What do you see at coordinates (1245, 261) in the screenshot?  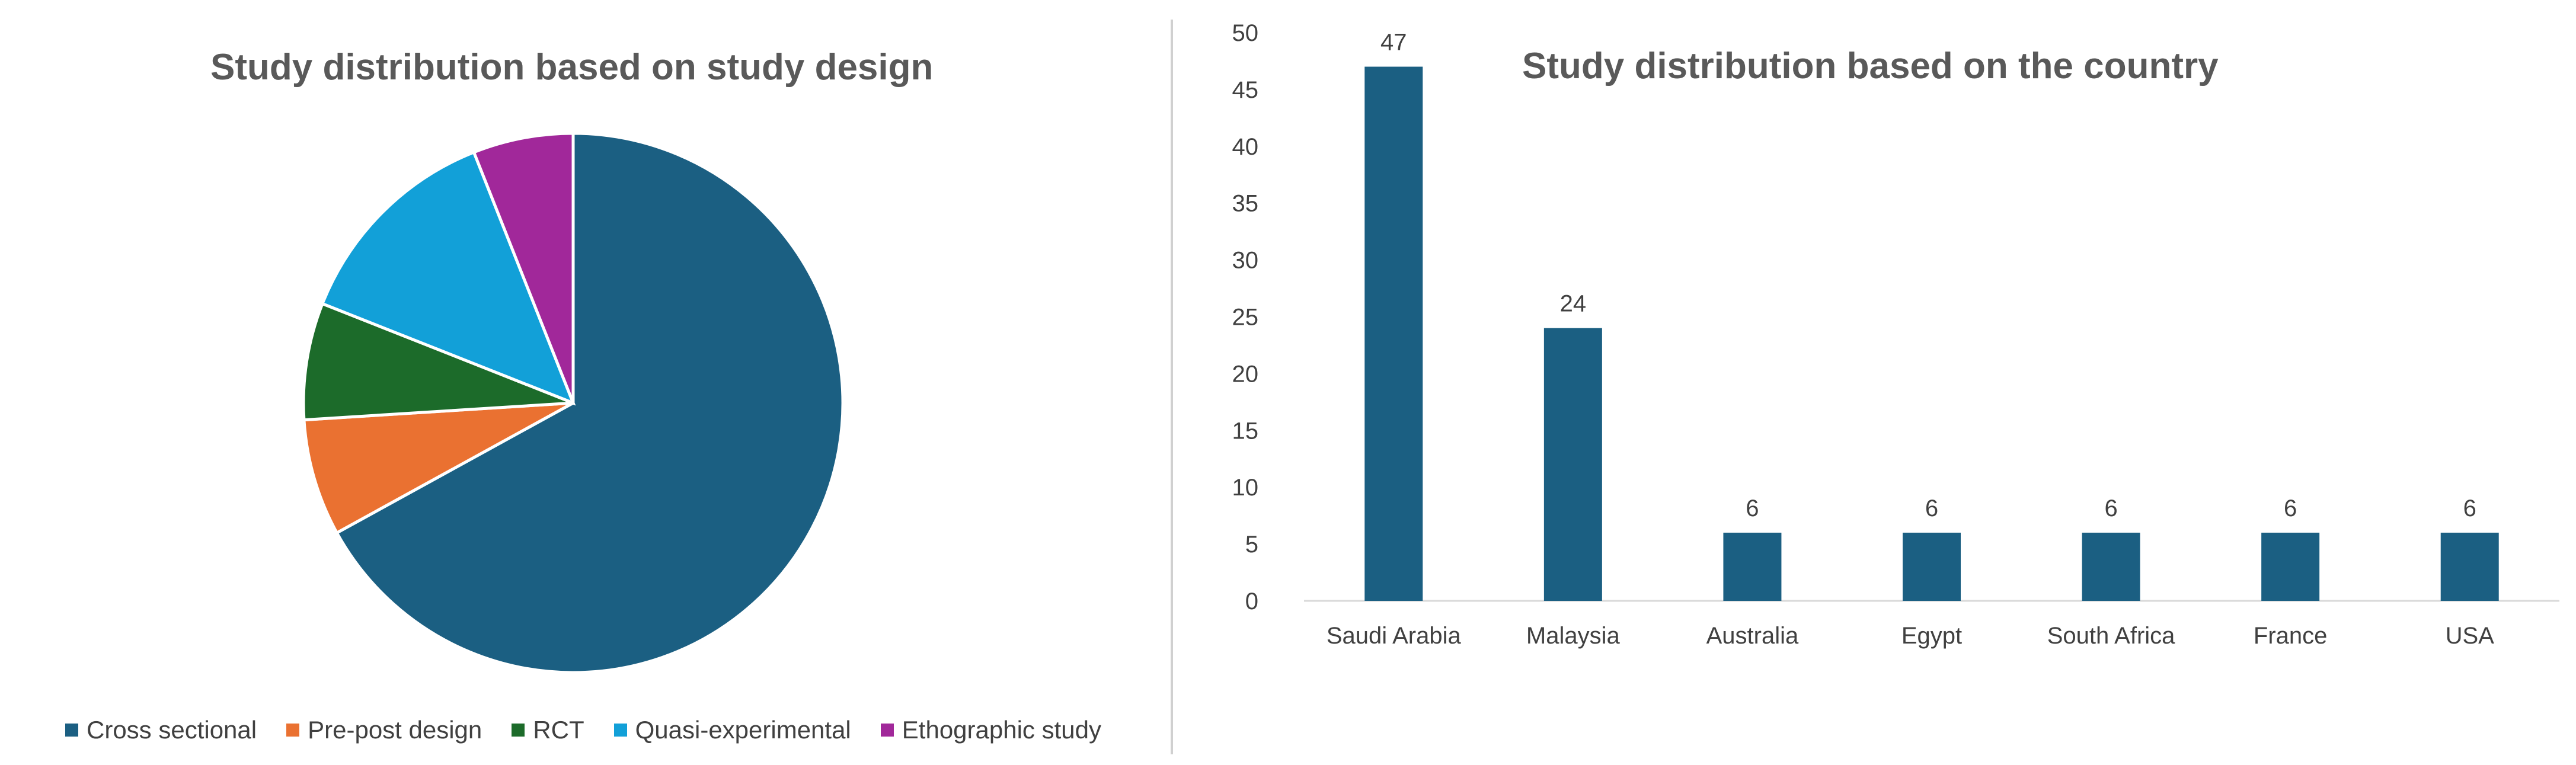 I see `y-tick-label: 30` at bounding box center [1245, 261].